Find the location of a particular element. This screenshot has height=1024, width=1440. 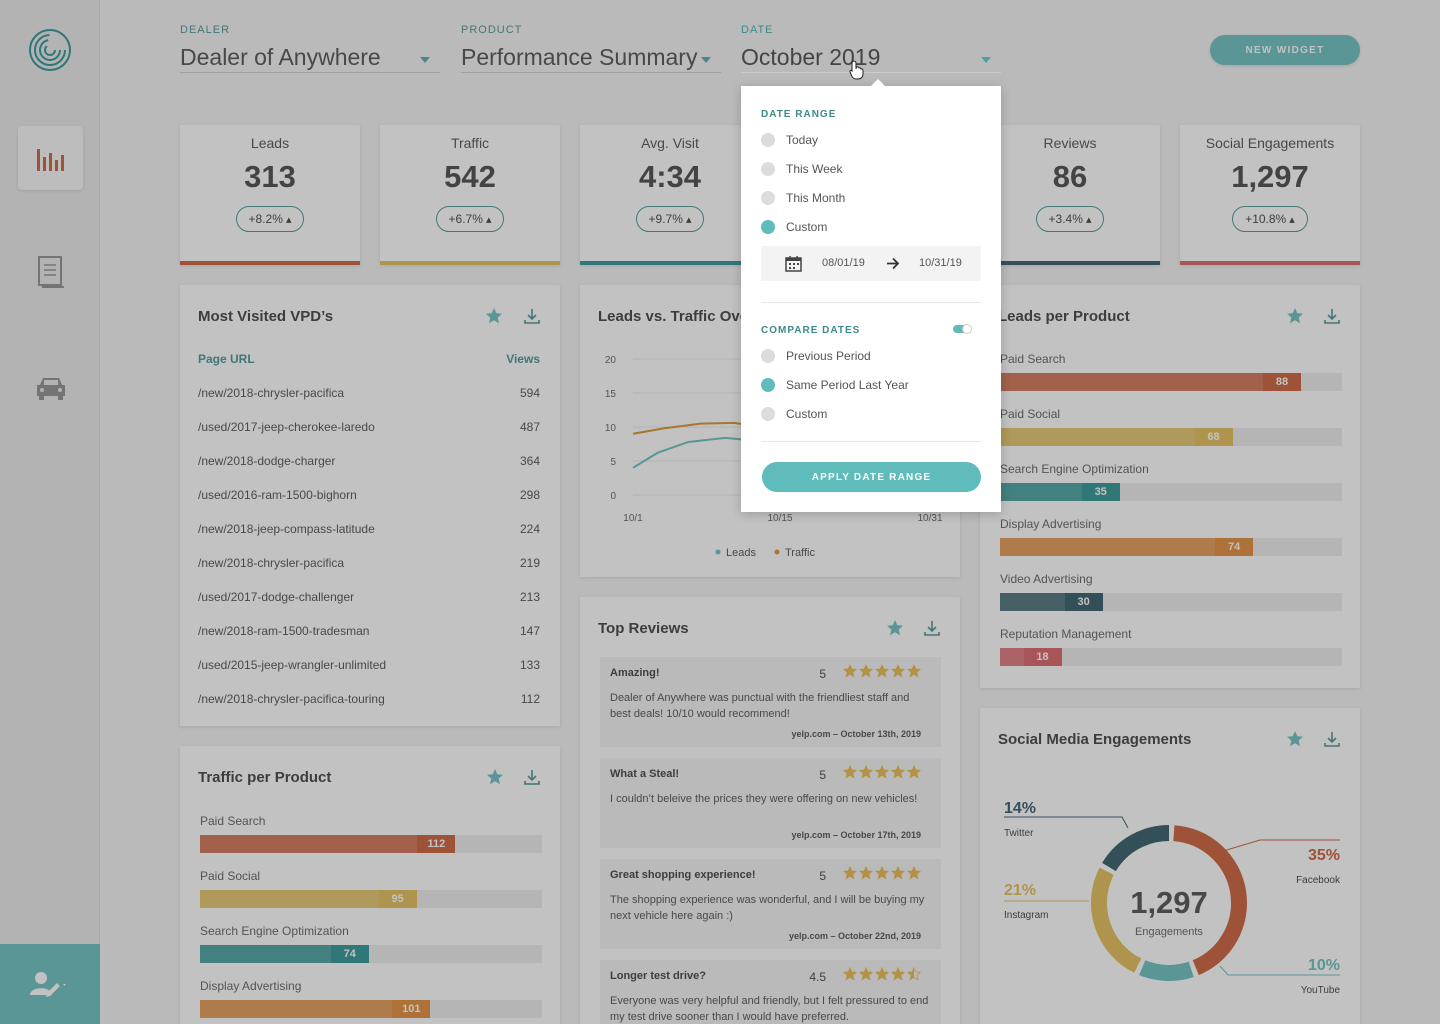

bar-track: 112 is located at coordinates (371, 844).